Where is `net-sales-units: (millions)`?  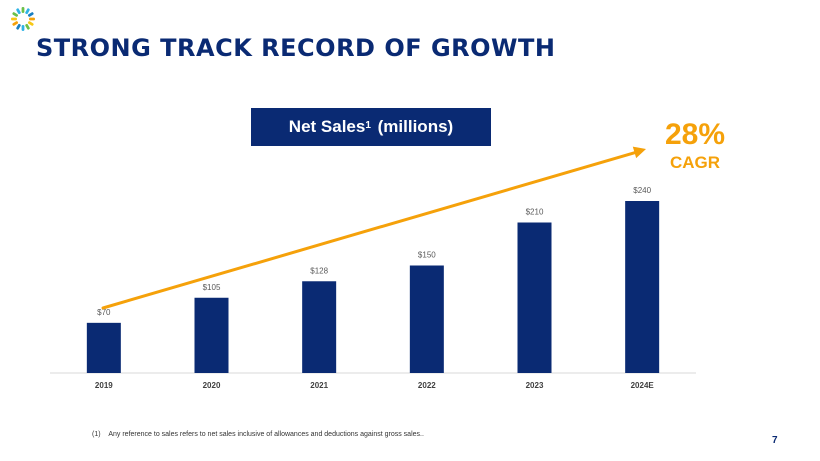
net-sales-units: (millions) is located at coordinates (415, 126).